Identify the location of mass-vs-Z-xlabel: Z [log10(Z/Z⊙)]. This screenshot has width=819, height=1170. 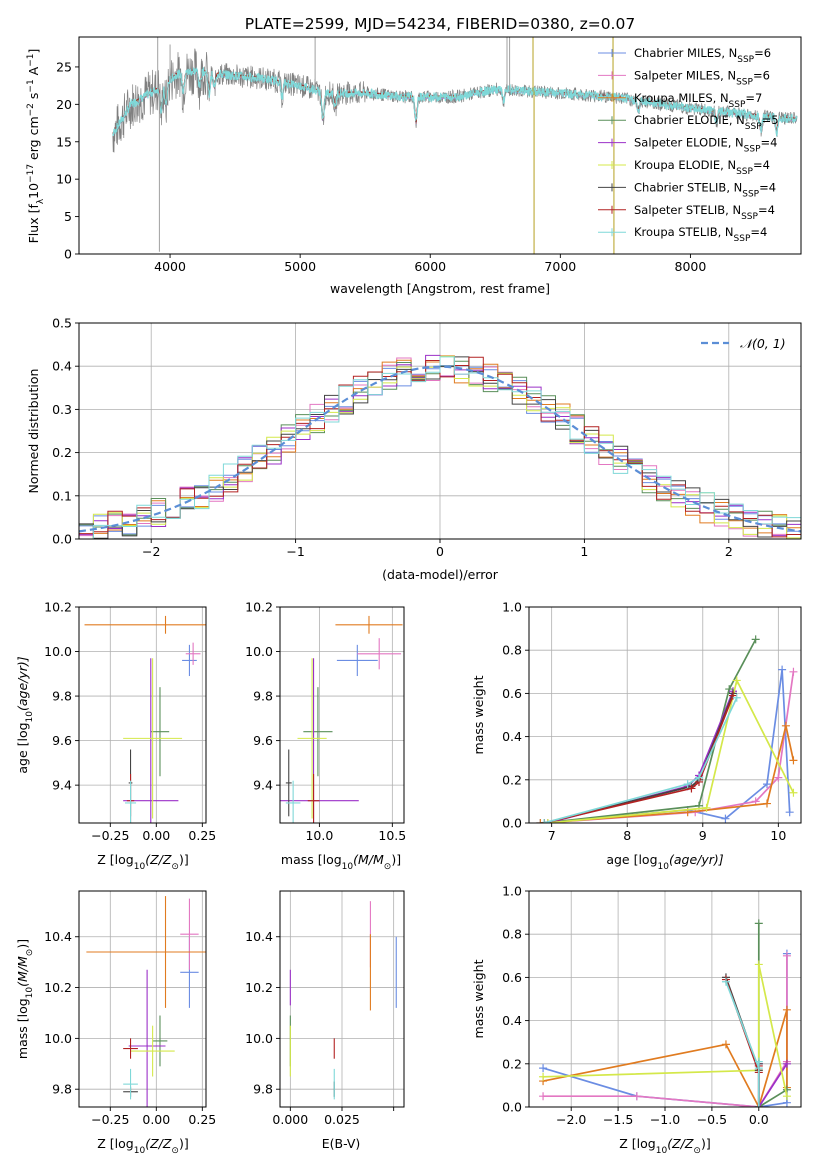
(142, 1146).